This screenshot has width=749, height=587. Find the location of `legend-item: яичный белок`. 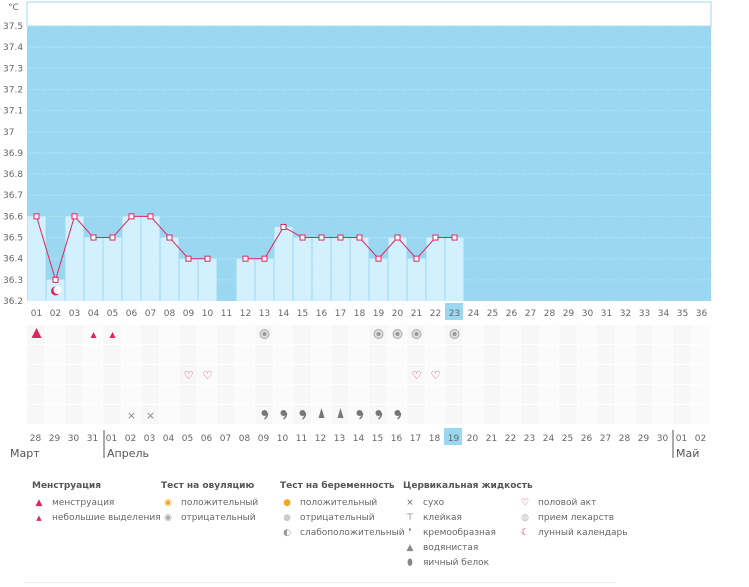

legend-item: яичный белок is located at coordinates (456, 563).